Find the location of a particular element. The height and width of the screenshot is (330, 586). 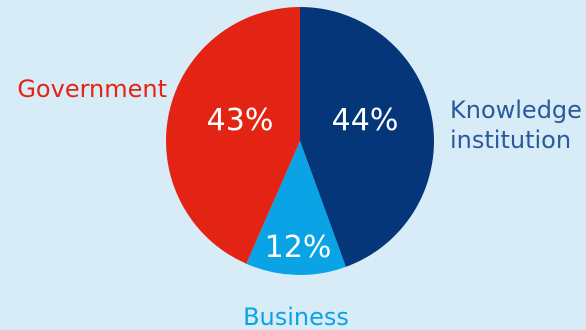

value-label-knowledge-institution: 44% is located at coordinates (365, 120).